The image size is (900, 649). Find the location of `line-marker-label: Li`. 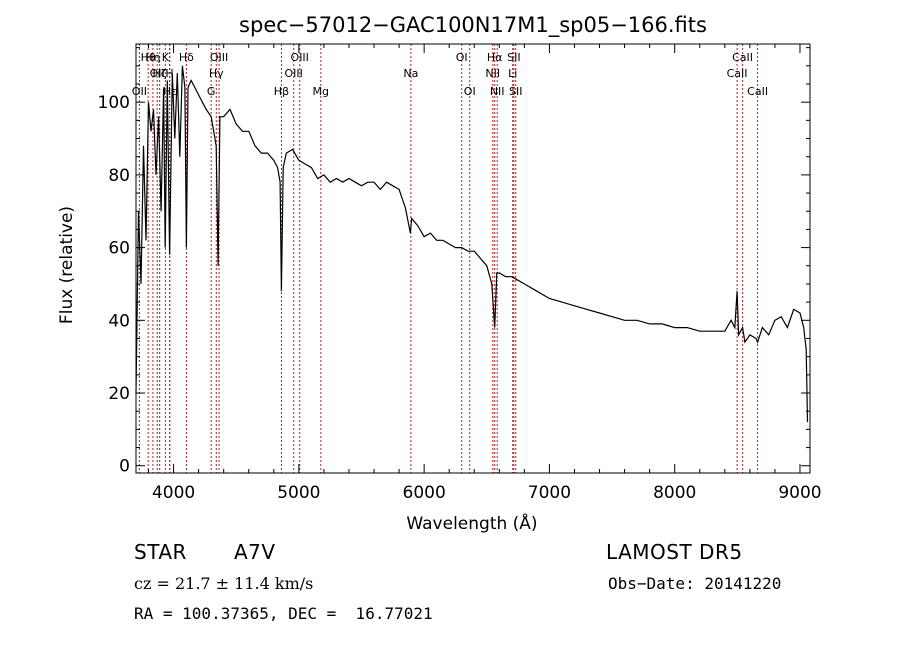

line-marker-label: Li is located at coordinates (512, 73).